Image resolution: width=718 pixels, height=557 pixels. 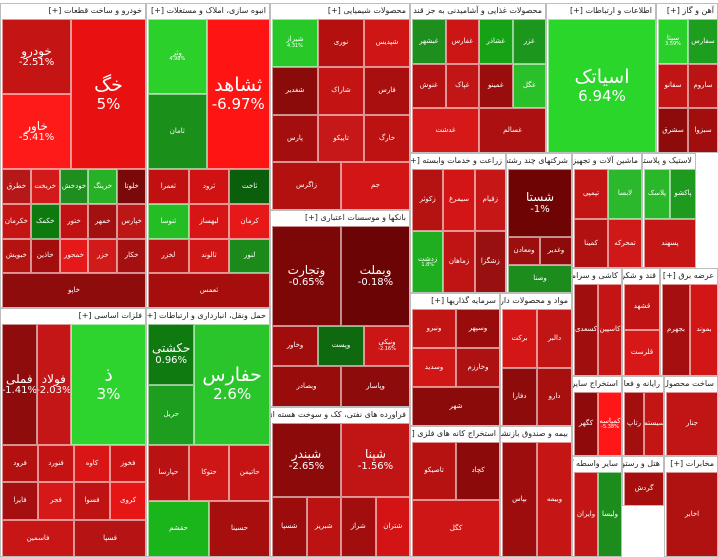 I want to click on stock-tile: غگل, so click(x=528, y=86).